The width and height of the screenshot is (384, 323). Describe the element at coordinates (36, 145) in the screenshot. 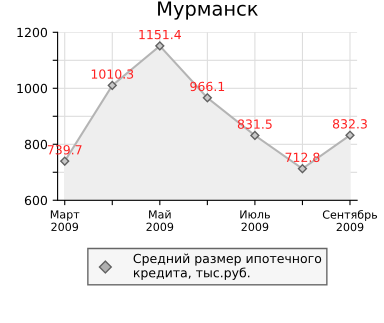

I see `y-tick-label: 800` at that location.